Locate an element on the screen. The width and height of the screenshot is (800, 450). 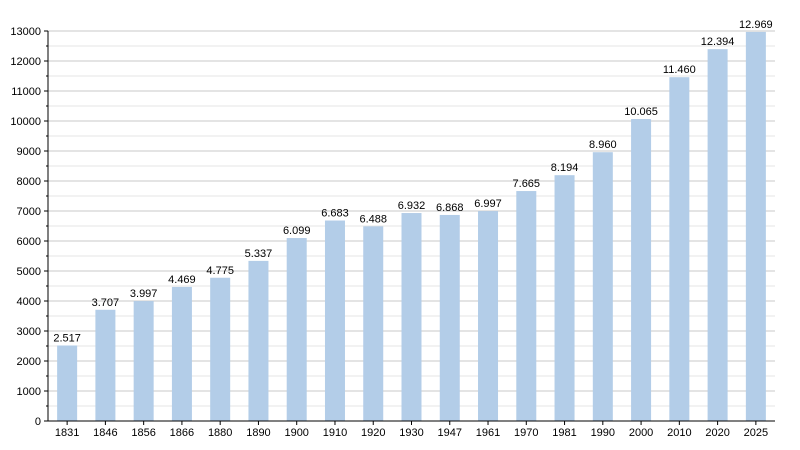
data-label: 6.488 is located at coordinates (373, 219).